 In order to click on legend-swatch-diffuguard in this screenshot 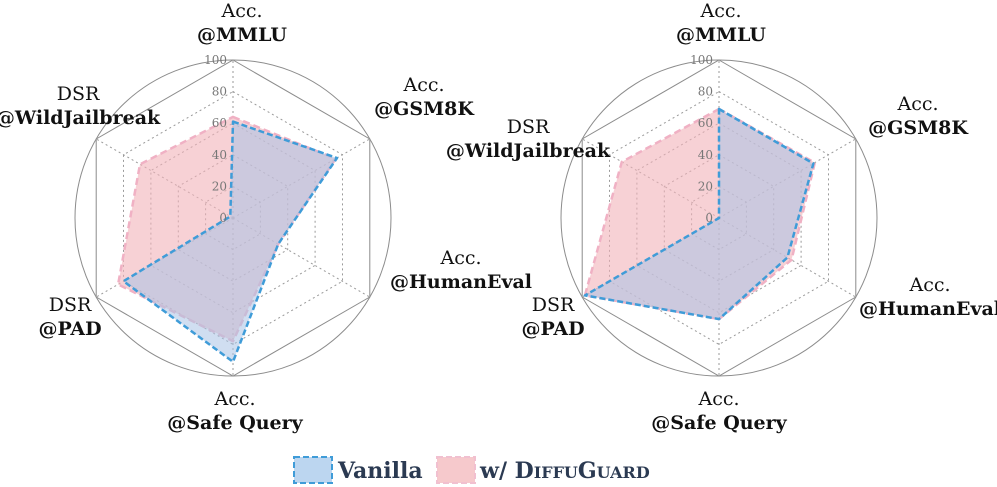, I will do `click(456, 470)`.